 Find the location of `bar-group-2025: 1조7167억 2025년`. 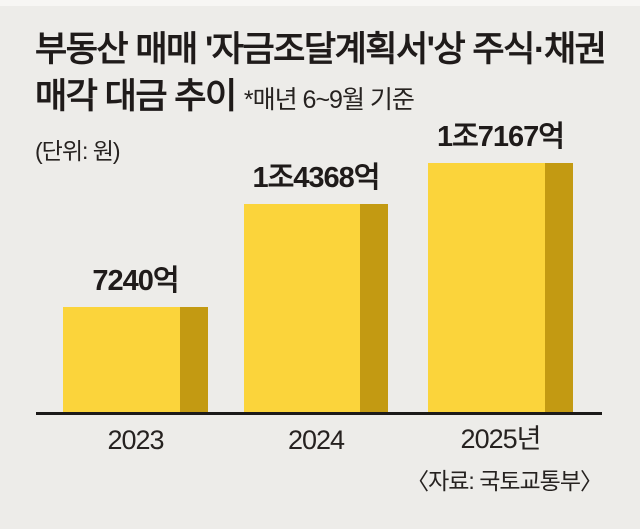

bar-group-2025: 1조7167억 2025년 is located at coordinates (500, 283).